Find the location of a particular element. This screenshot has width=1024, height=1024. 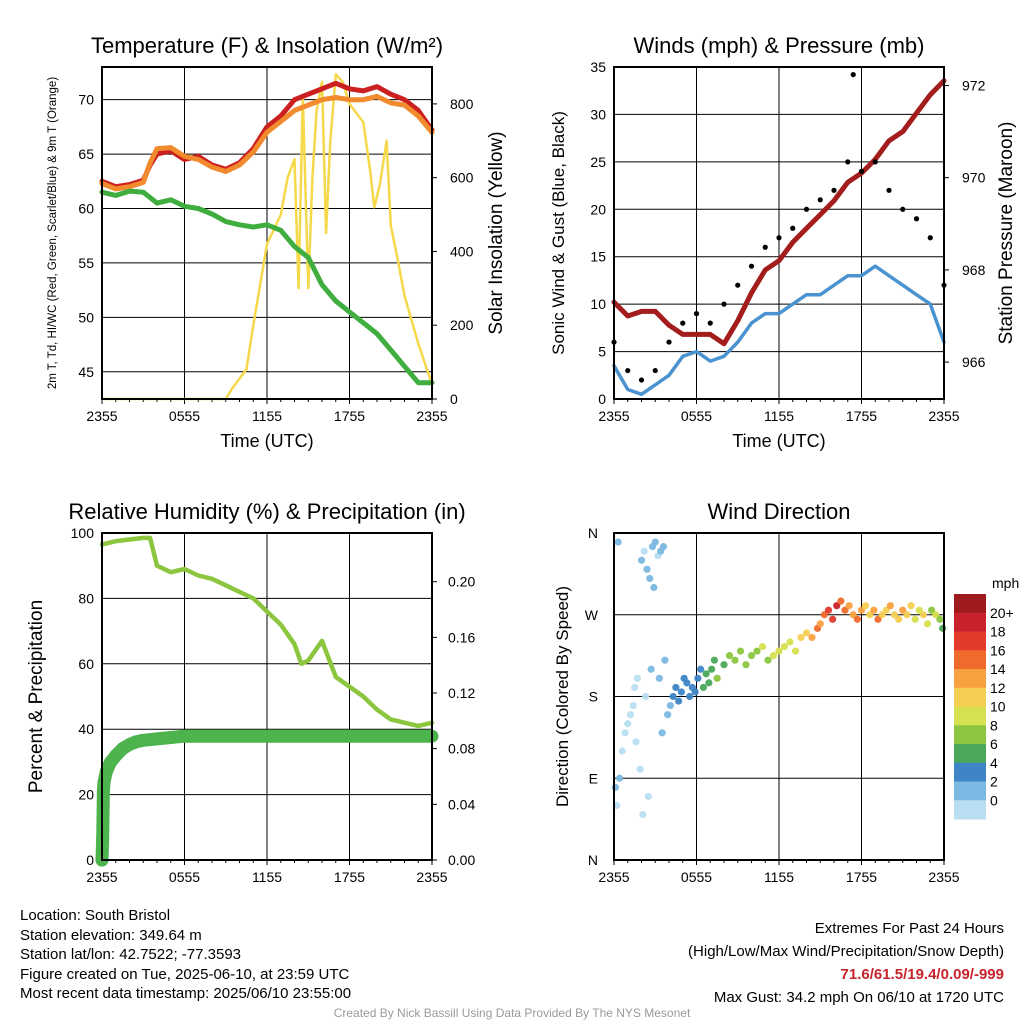

station-elevation: Station elevation: 349.64 m is located at coordinates (111, 935).